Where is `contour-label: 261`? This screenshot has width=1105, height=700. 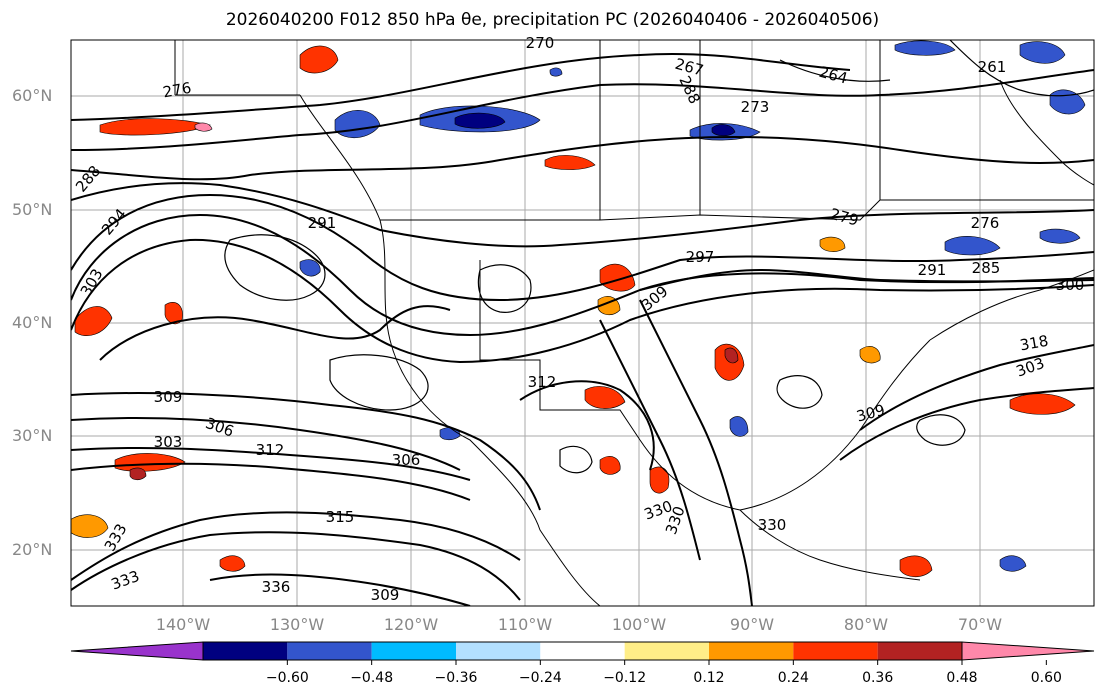 contour-label: 261 is located at coordinates (992, 67).